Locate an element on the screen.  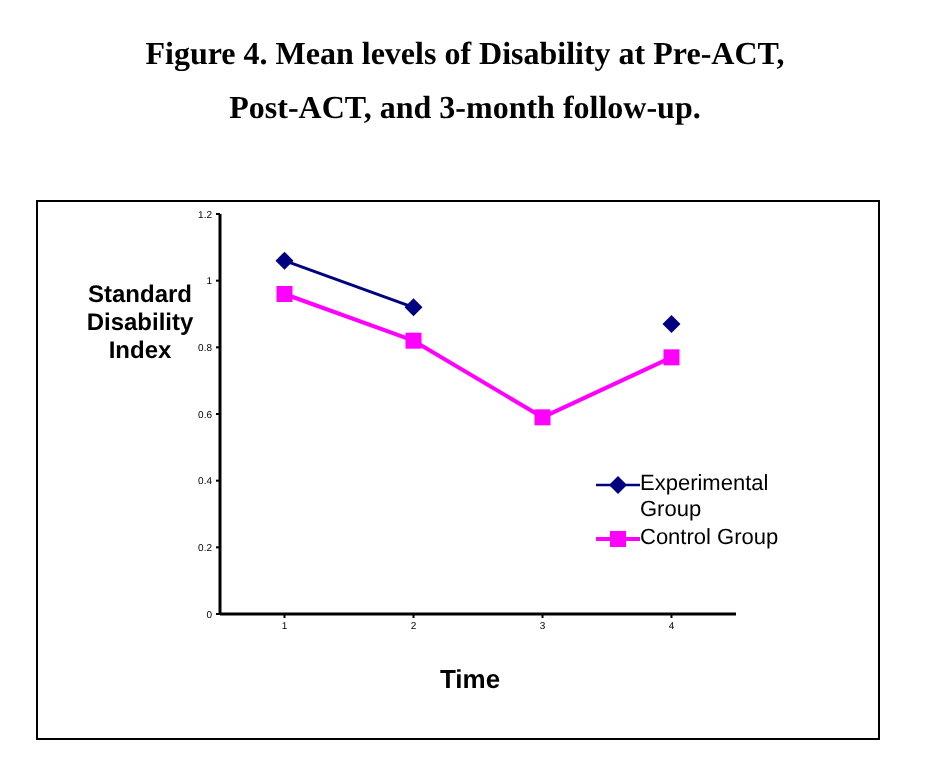
chart-title: Figure 4. Mean levels of Disability at Pre-ACT, Post-ACT, and 3-month follow-up. is located at coordinates (465, 83).